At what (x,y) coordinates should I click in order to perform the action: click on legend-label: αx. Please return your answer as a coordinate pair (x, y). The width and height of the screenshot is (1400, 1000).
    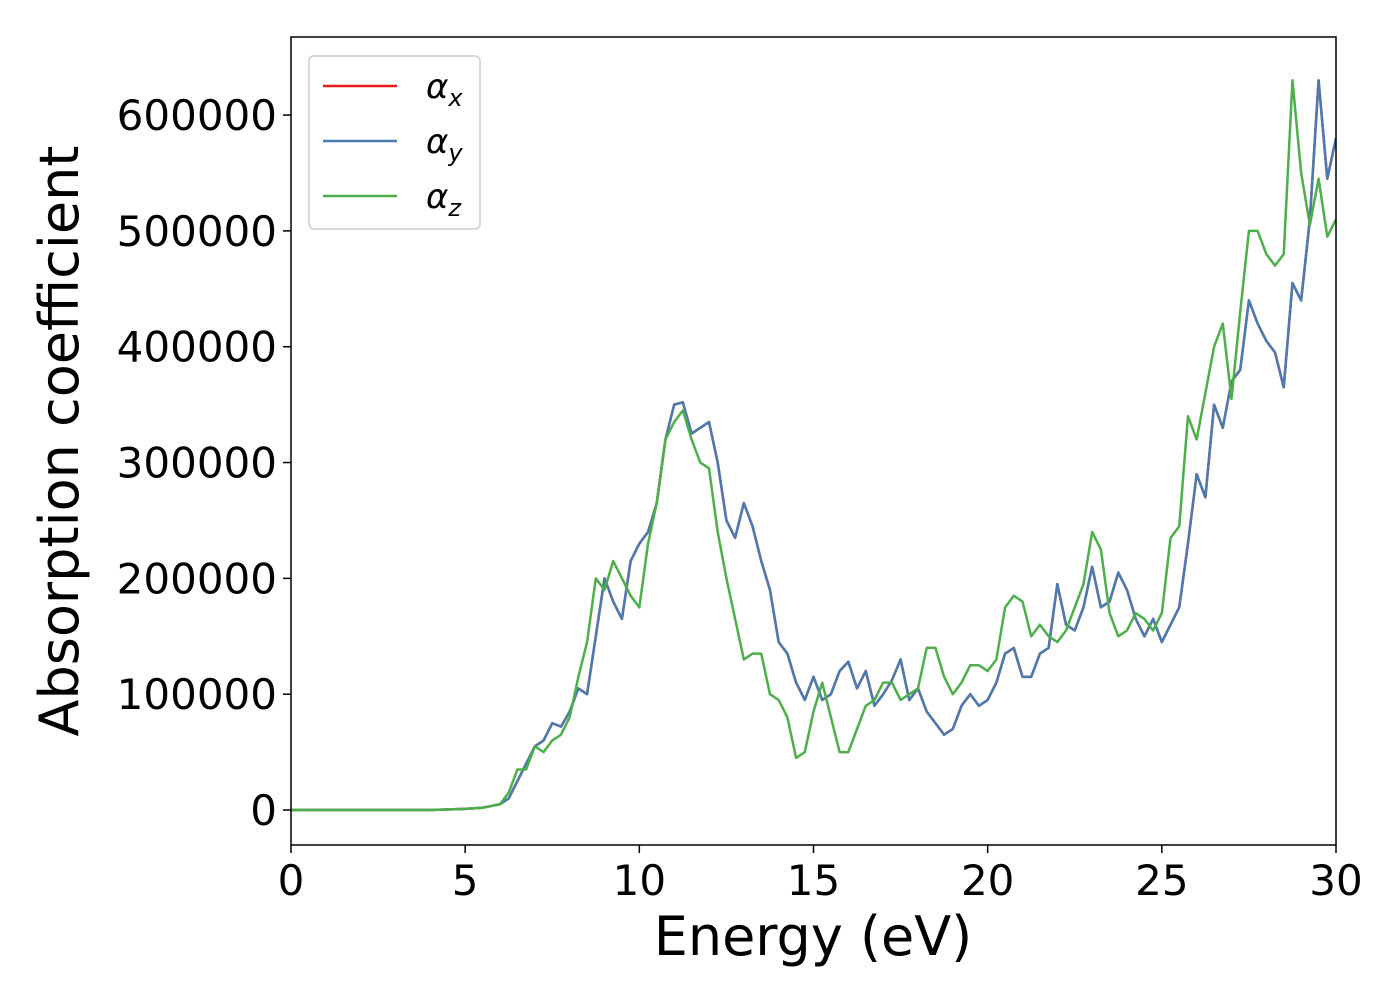
    Looking at the image, I should click on (444, 89).